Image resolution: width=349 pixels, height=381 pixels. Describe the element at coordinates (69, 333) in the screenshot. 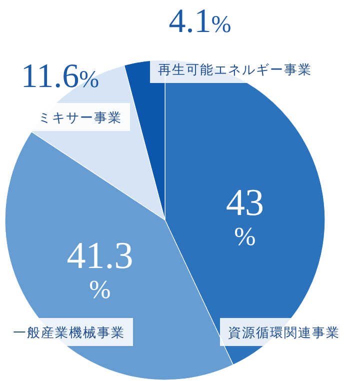

I see `slice-label: 一般産業機械事業` at that location.